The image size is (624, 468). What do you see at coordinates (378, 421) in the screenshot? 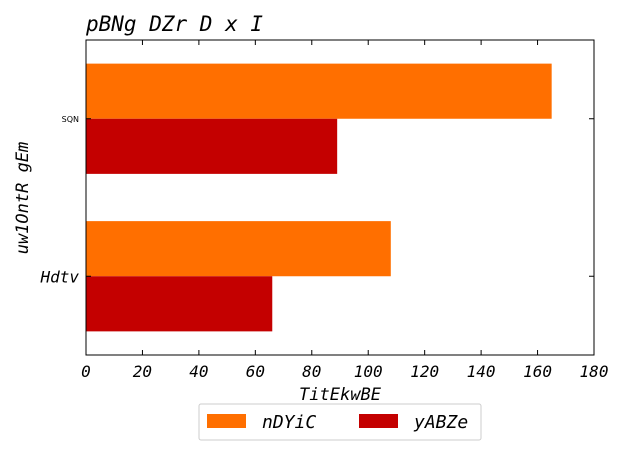
I see `legend-swatch-yABZe` at bounding box center [378, 421].